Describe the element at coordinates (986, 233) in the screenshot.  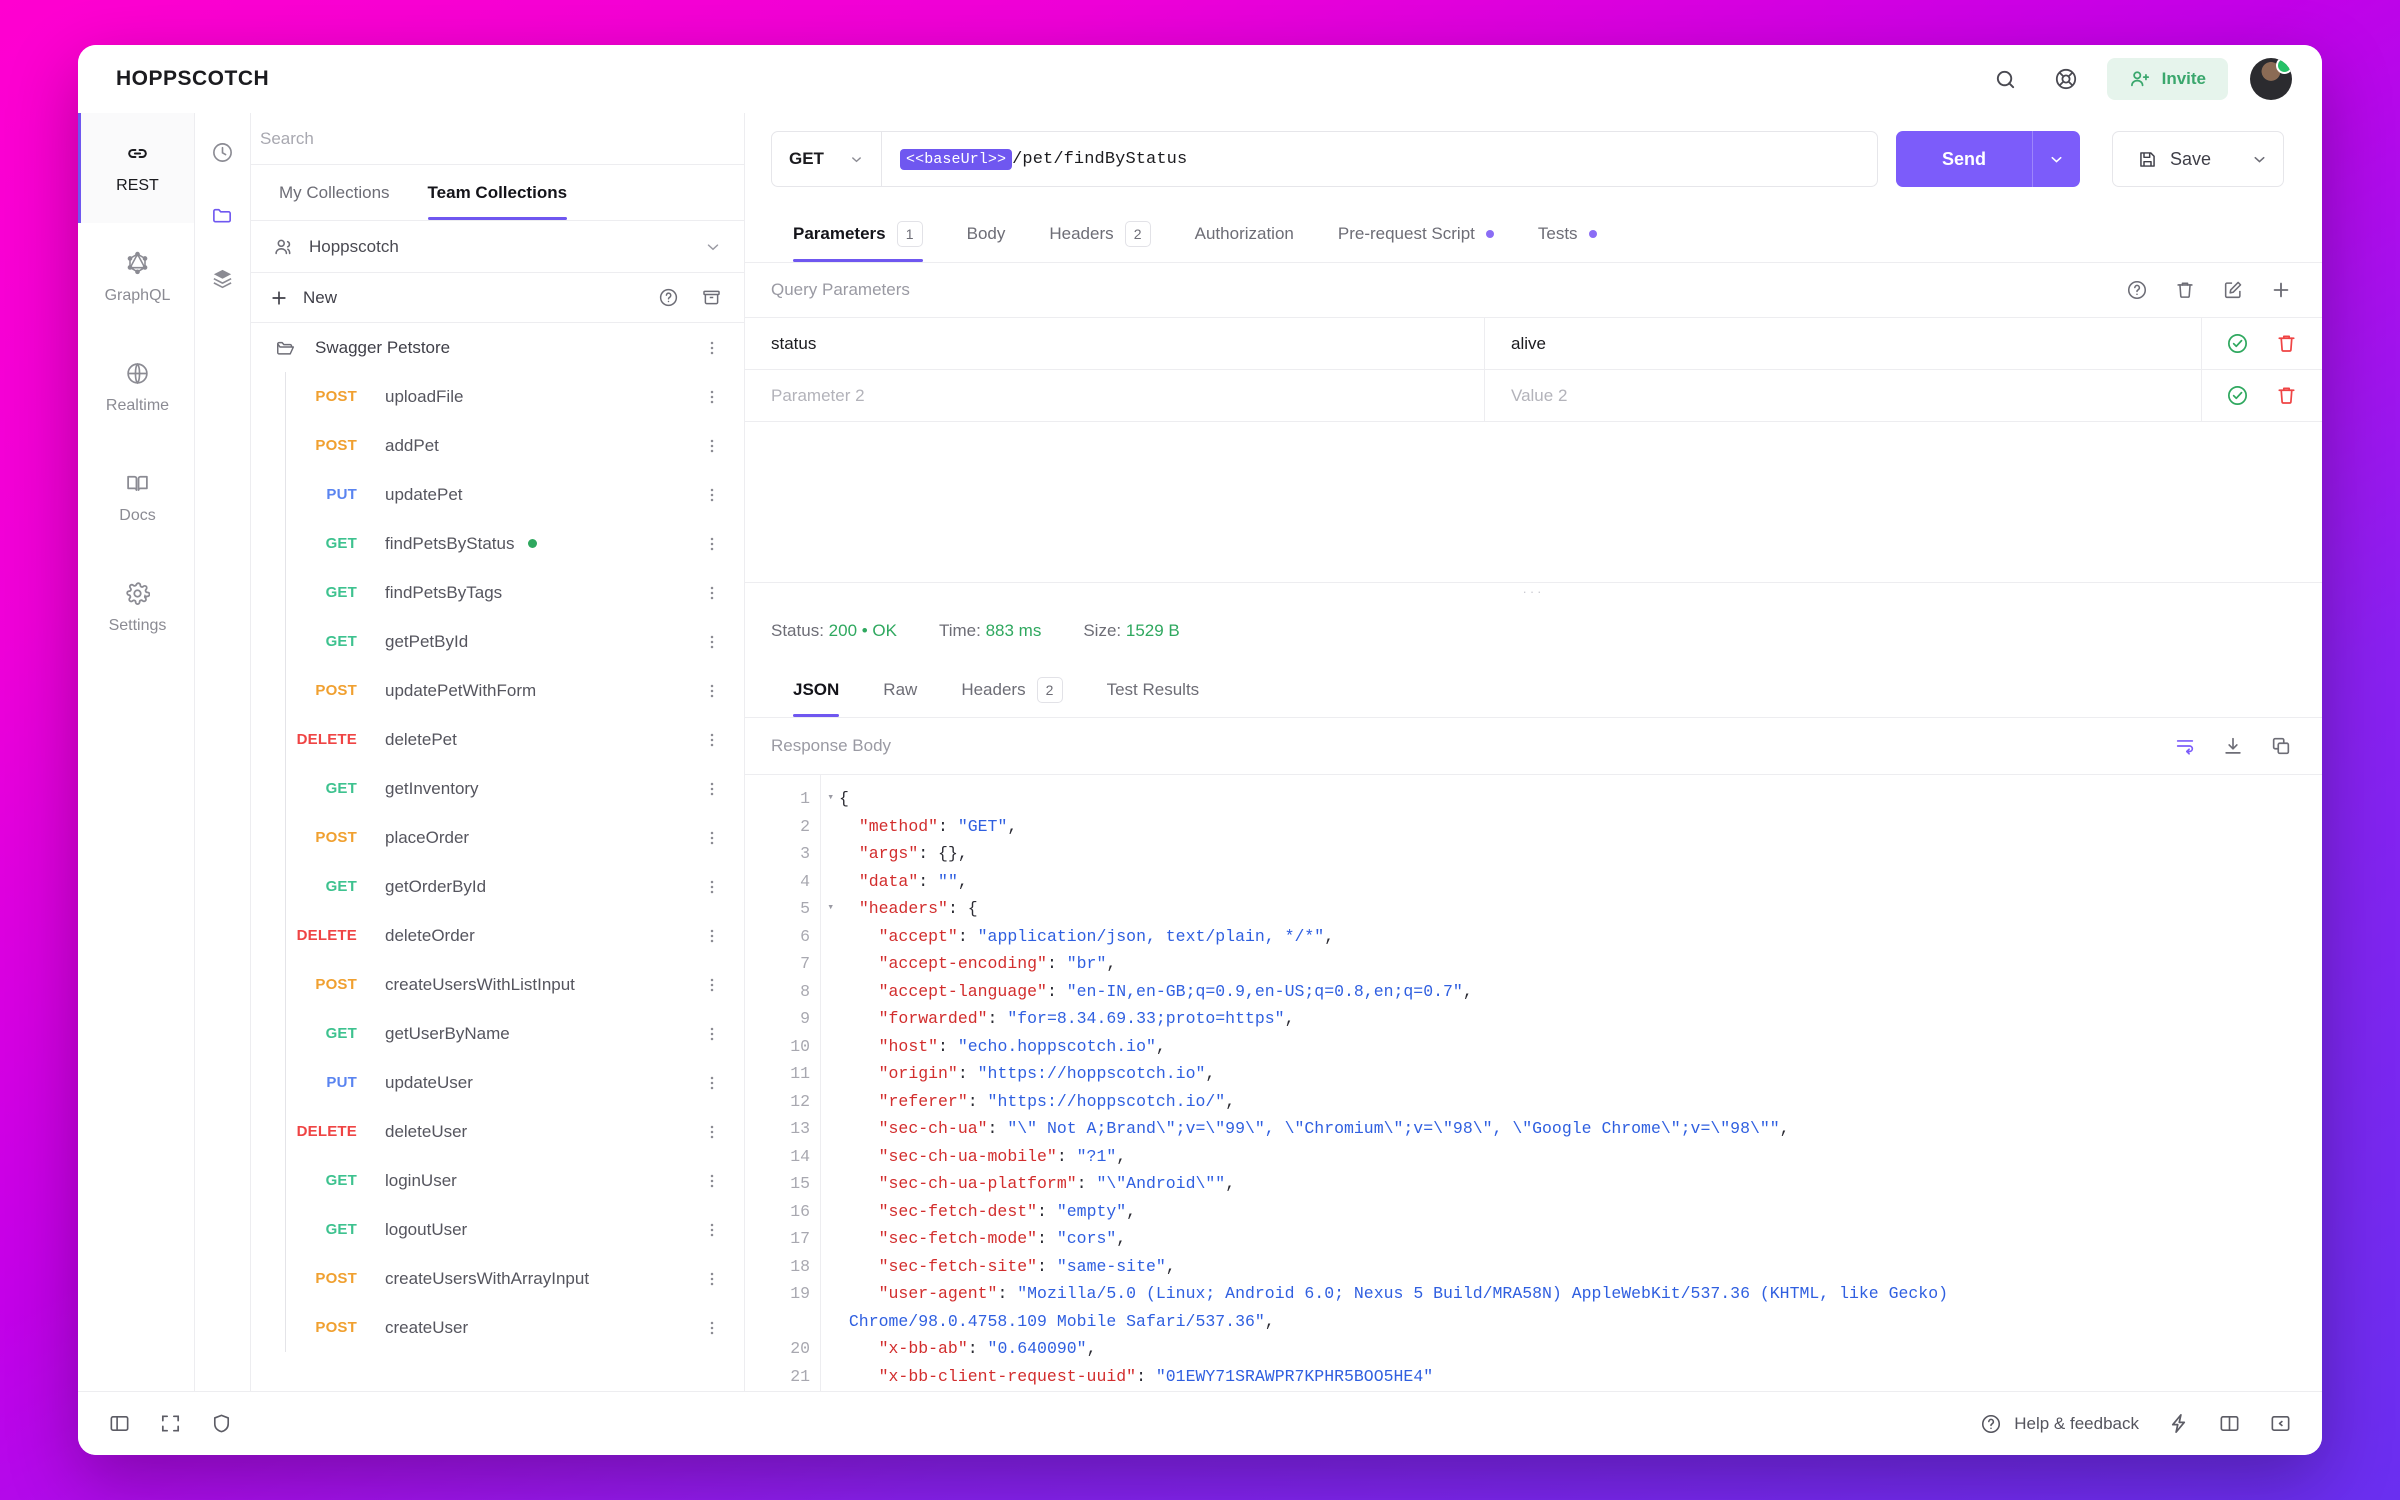
I see `tab-body: Body` at that location.